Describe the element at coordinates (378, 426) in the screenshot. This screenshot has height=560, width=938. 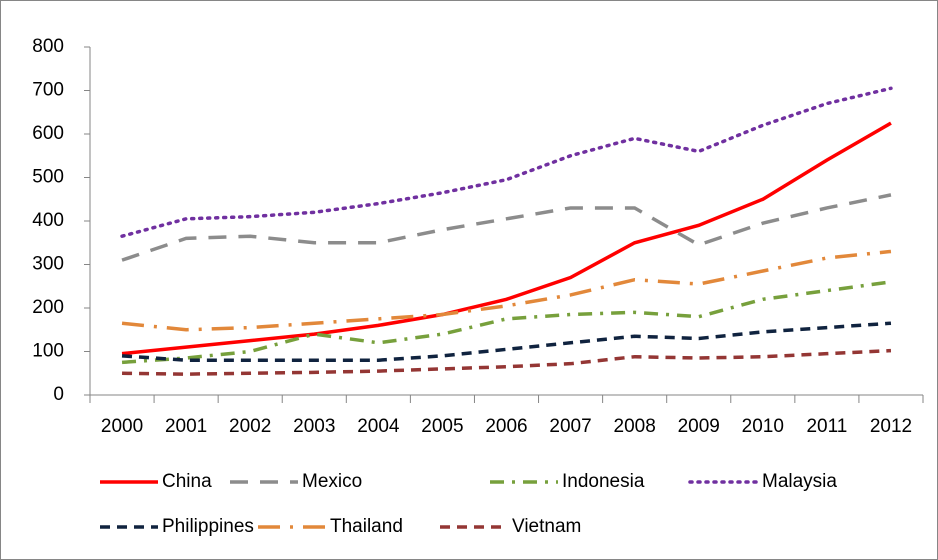
I see `x-tick-label: 2004` at that location.